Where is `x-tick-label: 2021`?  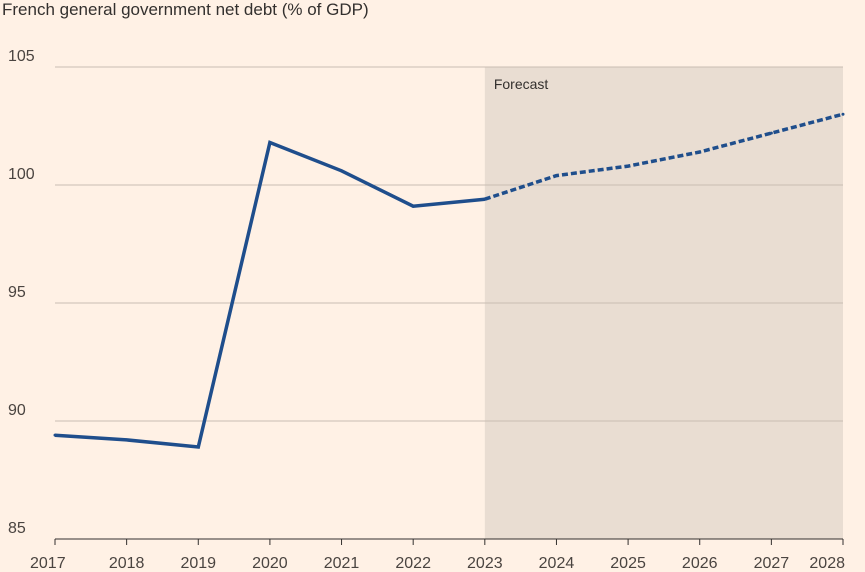 x-tick-label: 2021 is located at coordinates (342, 563).